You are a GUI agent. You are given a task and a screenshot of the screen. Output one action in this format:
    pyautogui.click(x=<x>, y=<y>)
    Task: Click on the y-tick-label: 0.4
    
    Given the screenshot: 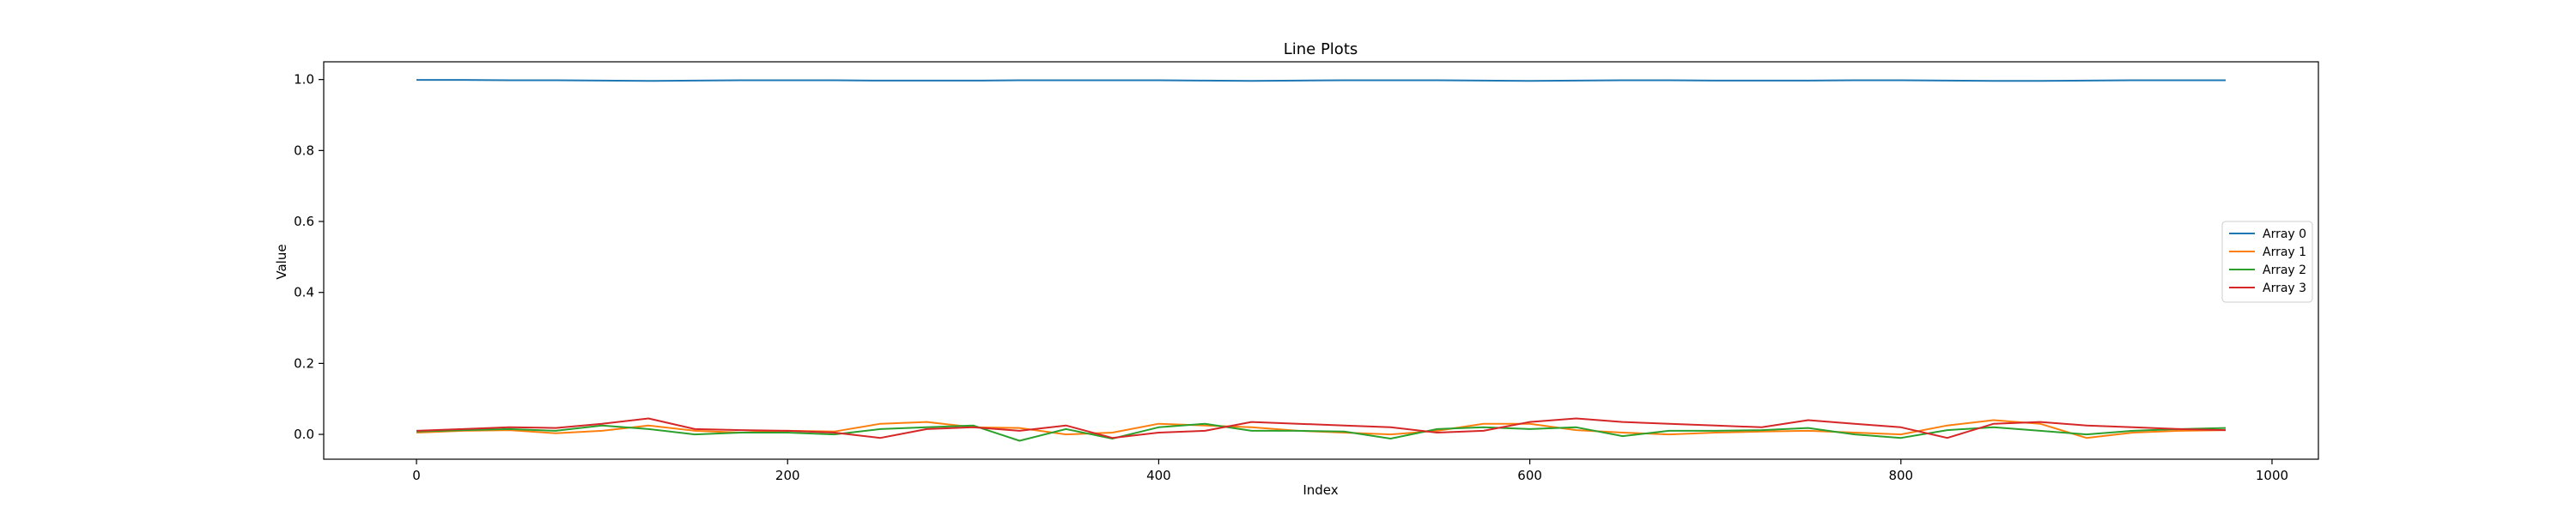 What is the action you would take?
    pyautogui.click(x=304, y=292)
    